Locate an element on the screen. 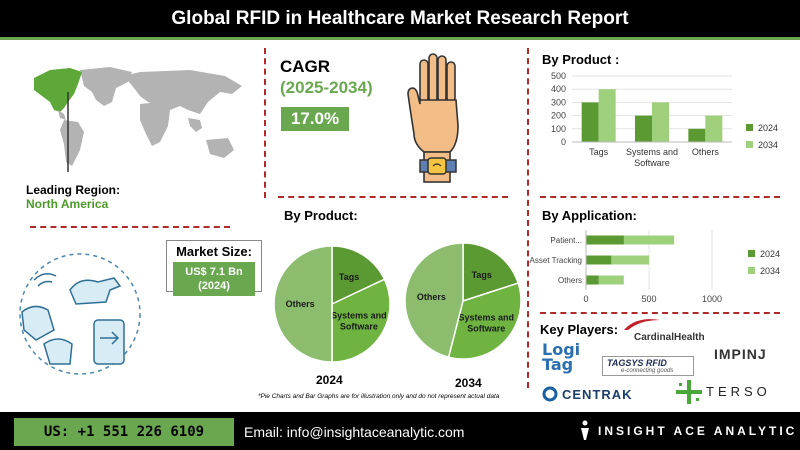  tagsys-logo: TAGSYS RFID e-connecting goods is located at coordinates (648, 366).